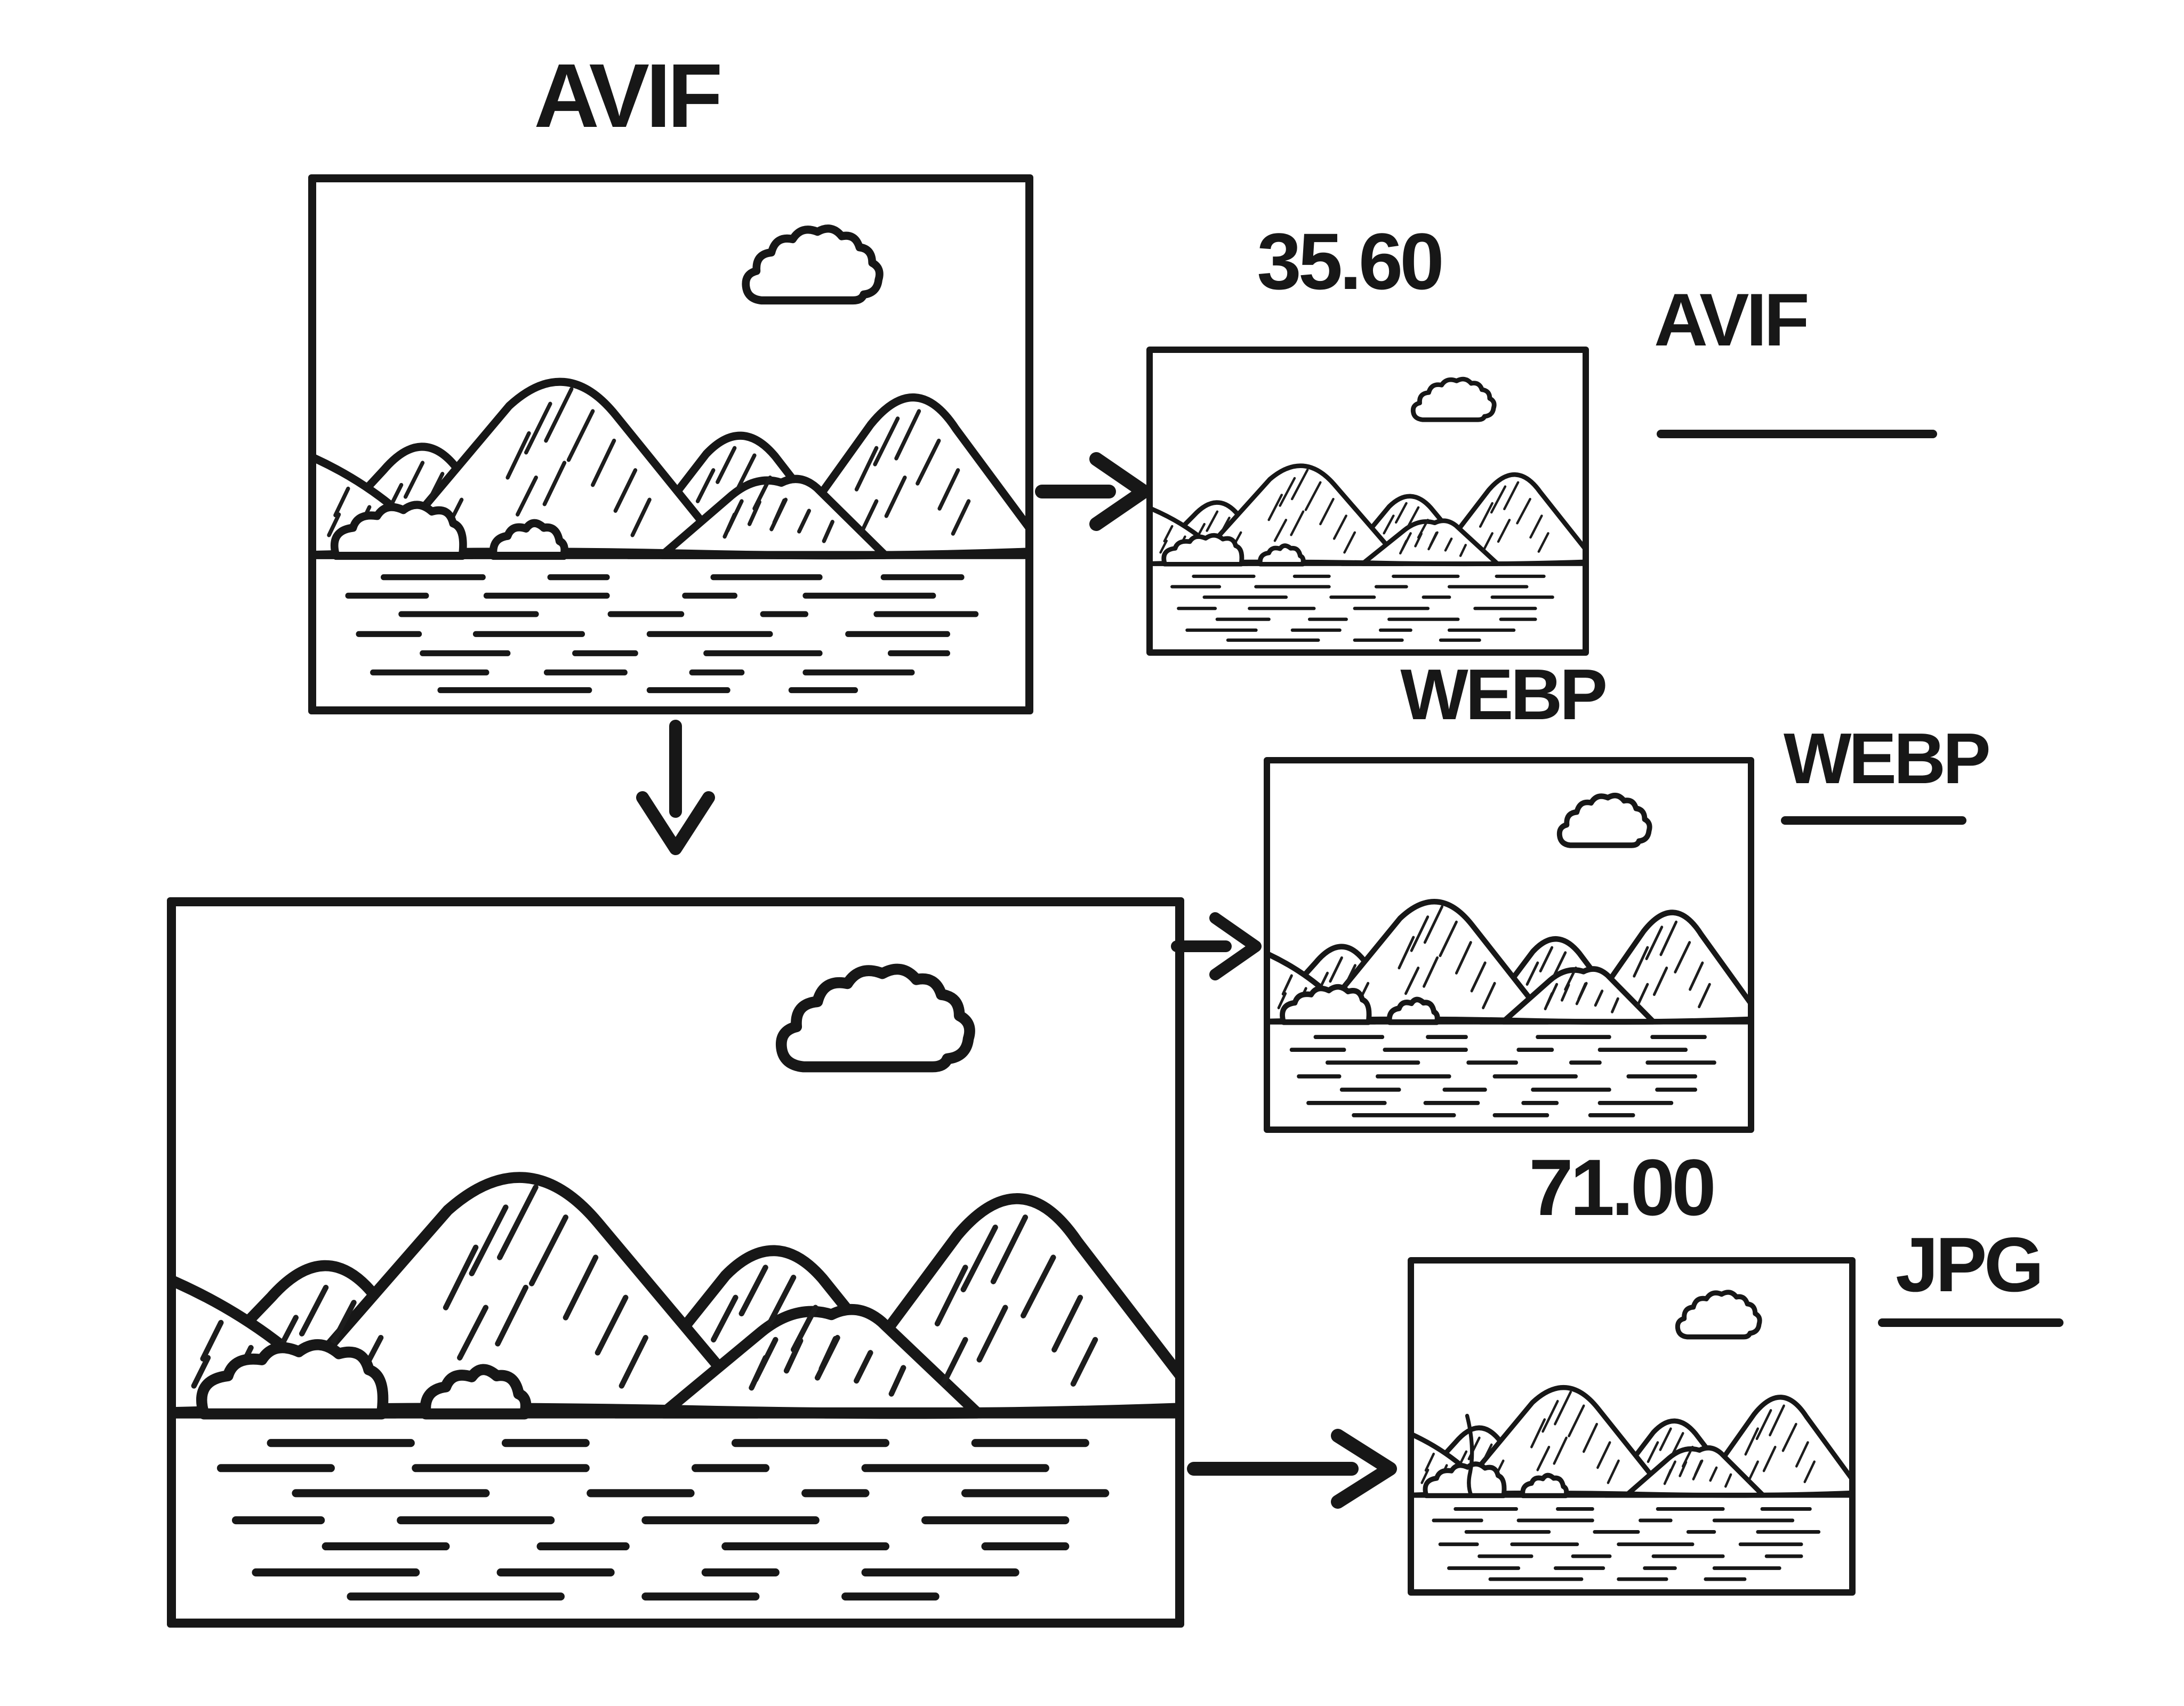 This screenshot has height=1706, width=2184. I want to click on output-size-label-webp: WEBP, so click(1504, 694).